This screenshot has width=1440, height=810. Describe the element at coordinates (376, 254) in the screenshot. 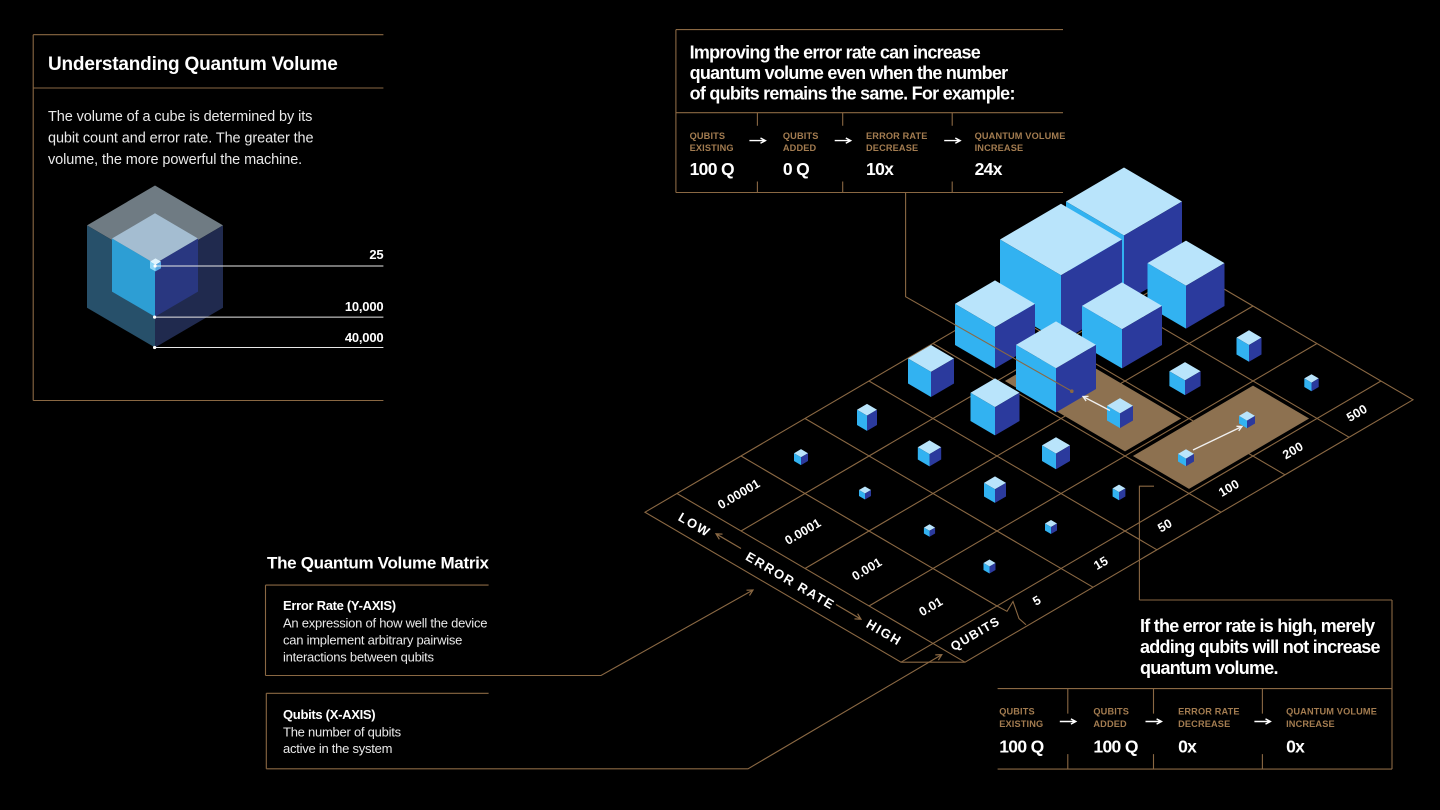

I see `svg-text: 25` at that location.